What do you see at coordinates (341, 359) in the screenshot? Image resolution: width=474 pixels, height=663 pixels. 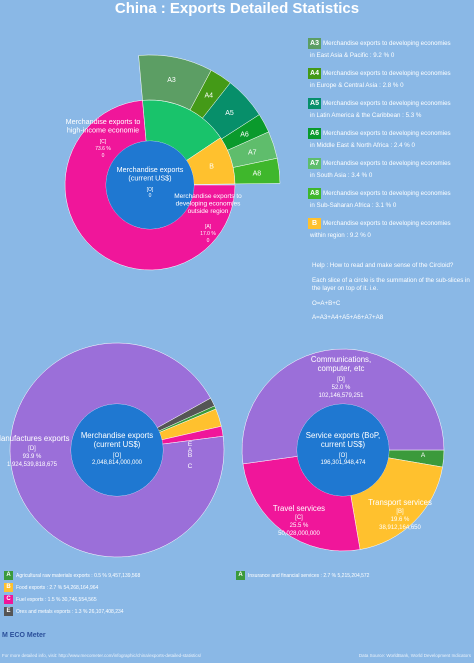 I see `slice-d-name: Communications,` at bounding box center [341, 359].